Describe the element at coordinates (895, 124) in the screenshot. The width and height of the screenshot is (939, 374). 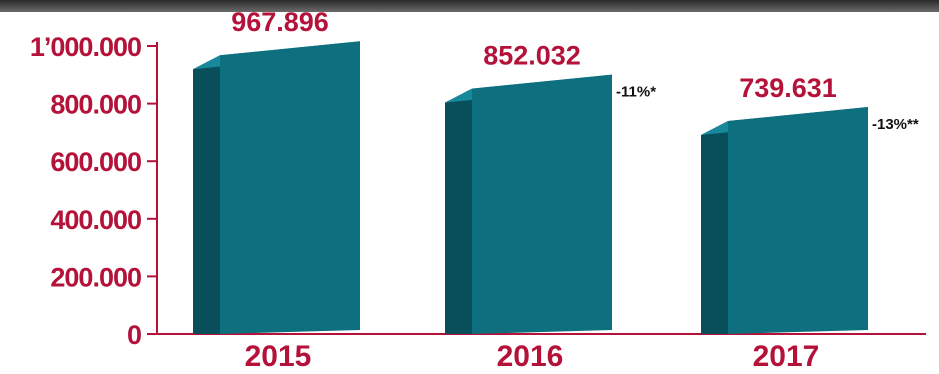
I see `change-annotation: -13%**` at that location.